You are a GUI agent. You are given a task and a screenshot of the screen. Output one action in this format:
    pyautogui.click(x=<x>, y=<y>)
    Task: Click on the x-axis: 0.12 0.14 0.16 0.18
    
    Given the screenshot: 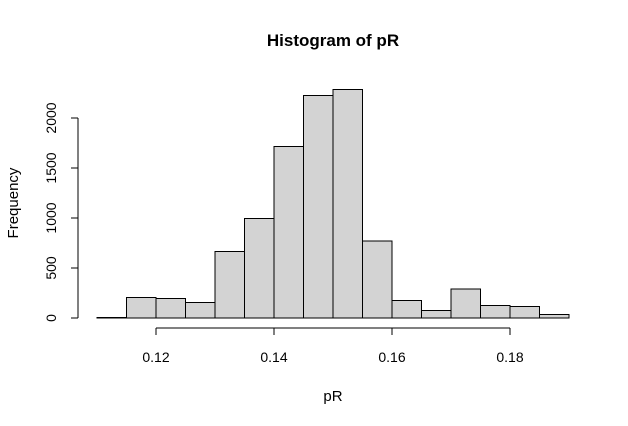 What is the action you would take?
    pyautogui.click(x=333, y=346)
    